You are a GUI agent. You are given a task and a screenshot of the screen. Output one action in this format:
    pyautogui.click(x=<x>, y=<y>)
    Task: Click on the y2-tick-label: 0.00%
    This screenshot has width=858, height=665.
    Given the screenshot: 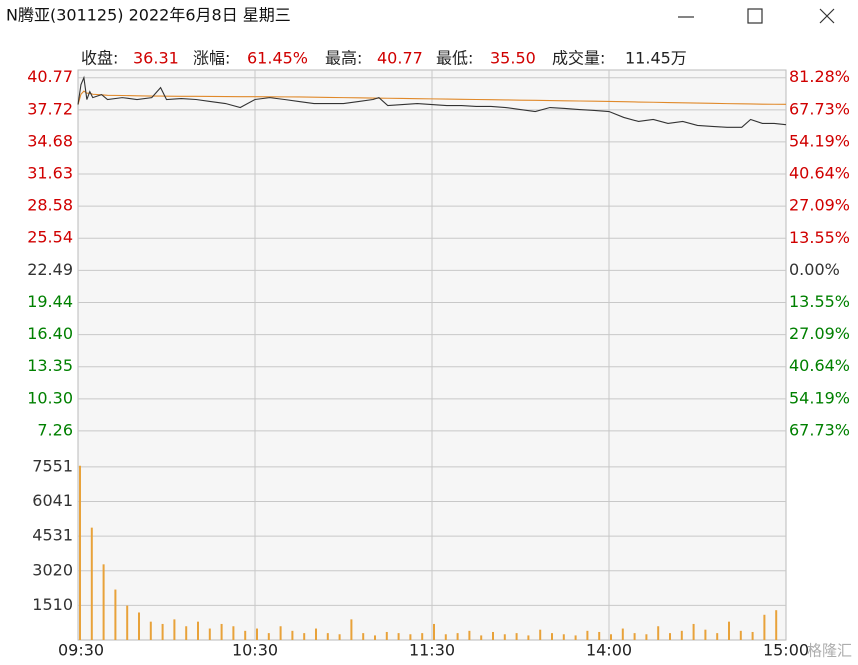 What is the action you would take?
    pyautogui.click(x=814, y=269)
    